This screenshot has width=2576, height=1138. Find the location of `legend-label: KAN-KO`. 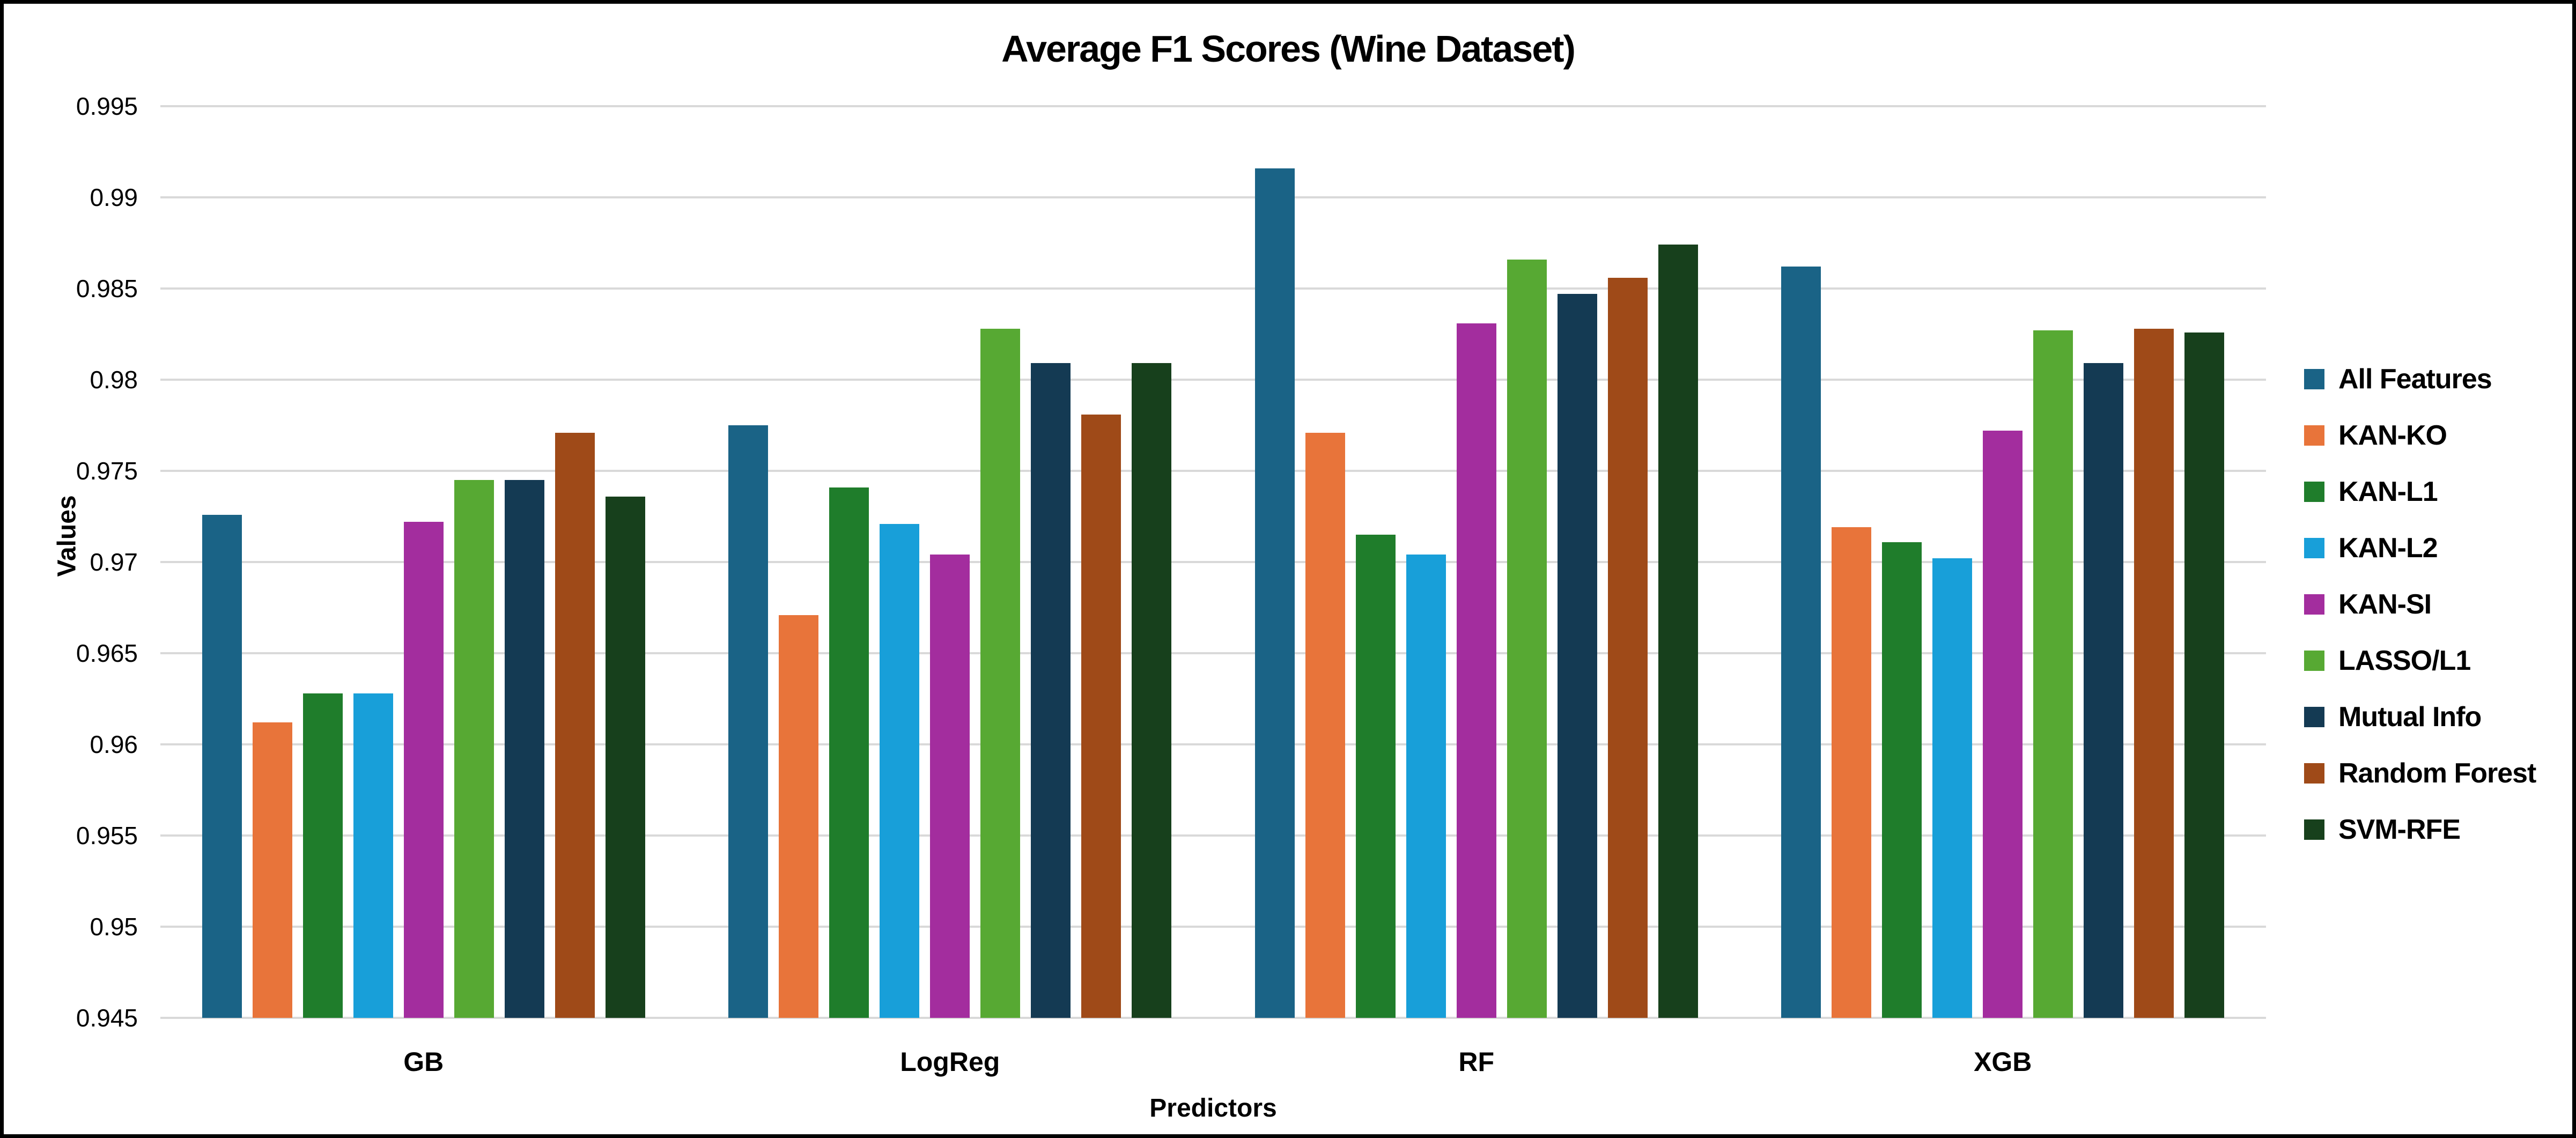

legend-label: KAN-KO is located at coordinates (2392, 435).